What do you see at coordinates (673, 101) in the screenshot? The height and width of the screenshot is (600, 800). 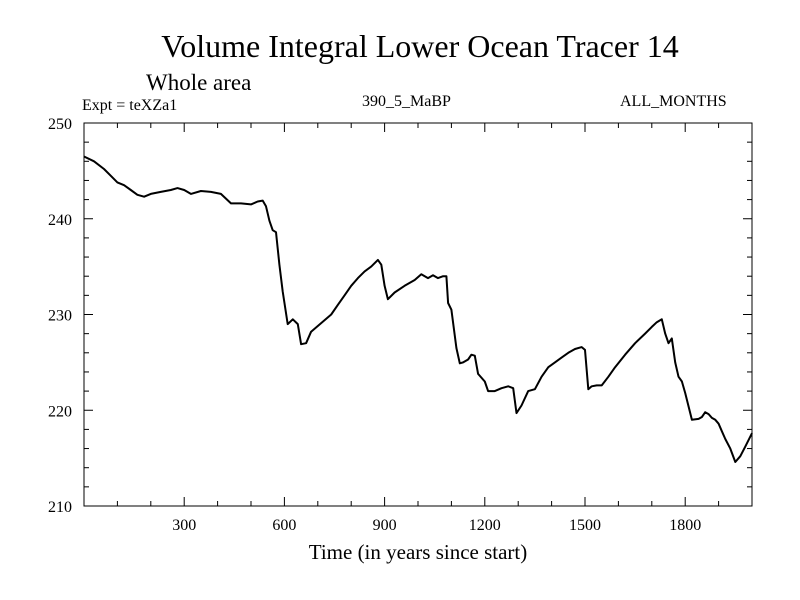 I see `months-label: ALL_MONTHS` at bounding box center [673, 101].